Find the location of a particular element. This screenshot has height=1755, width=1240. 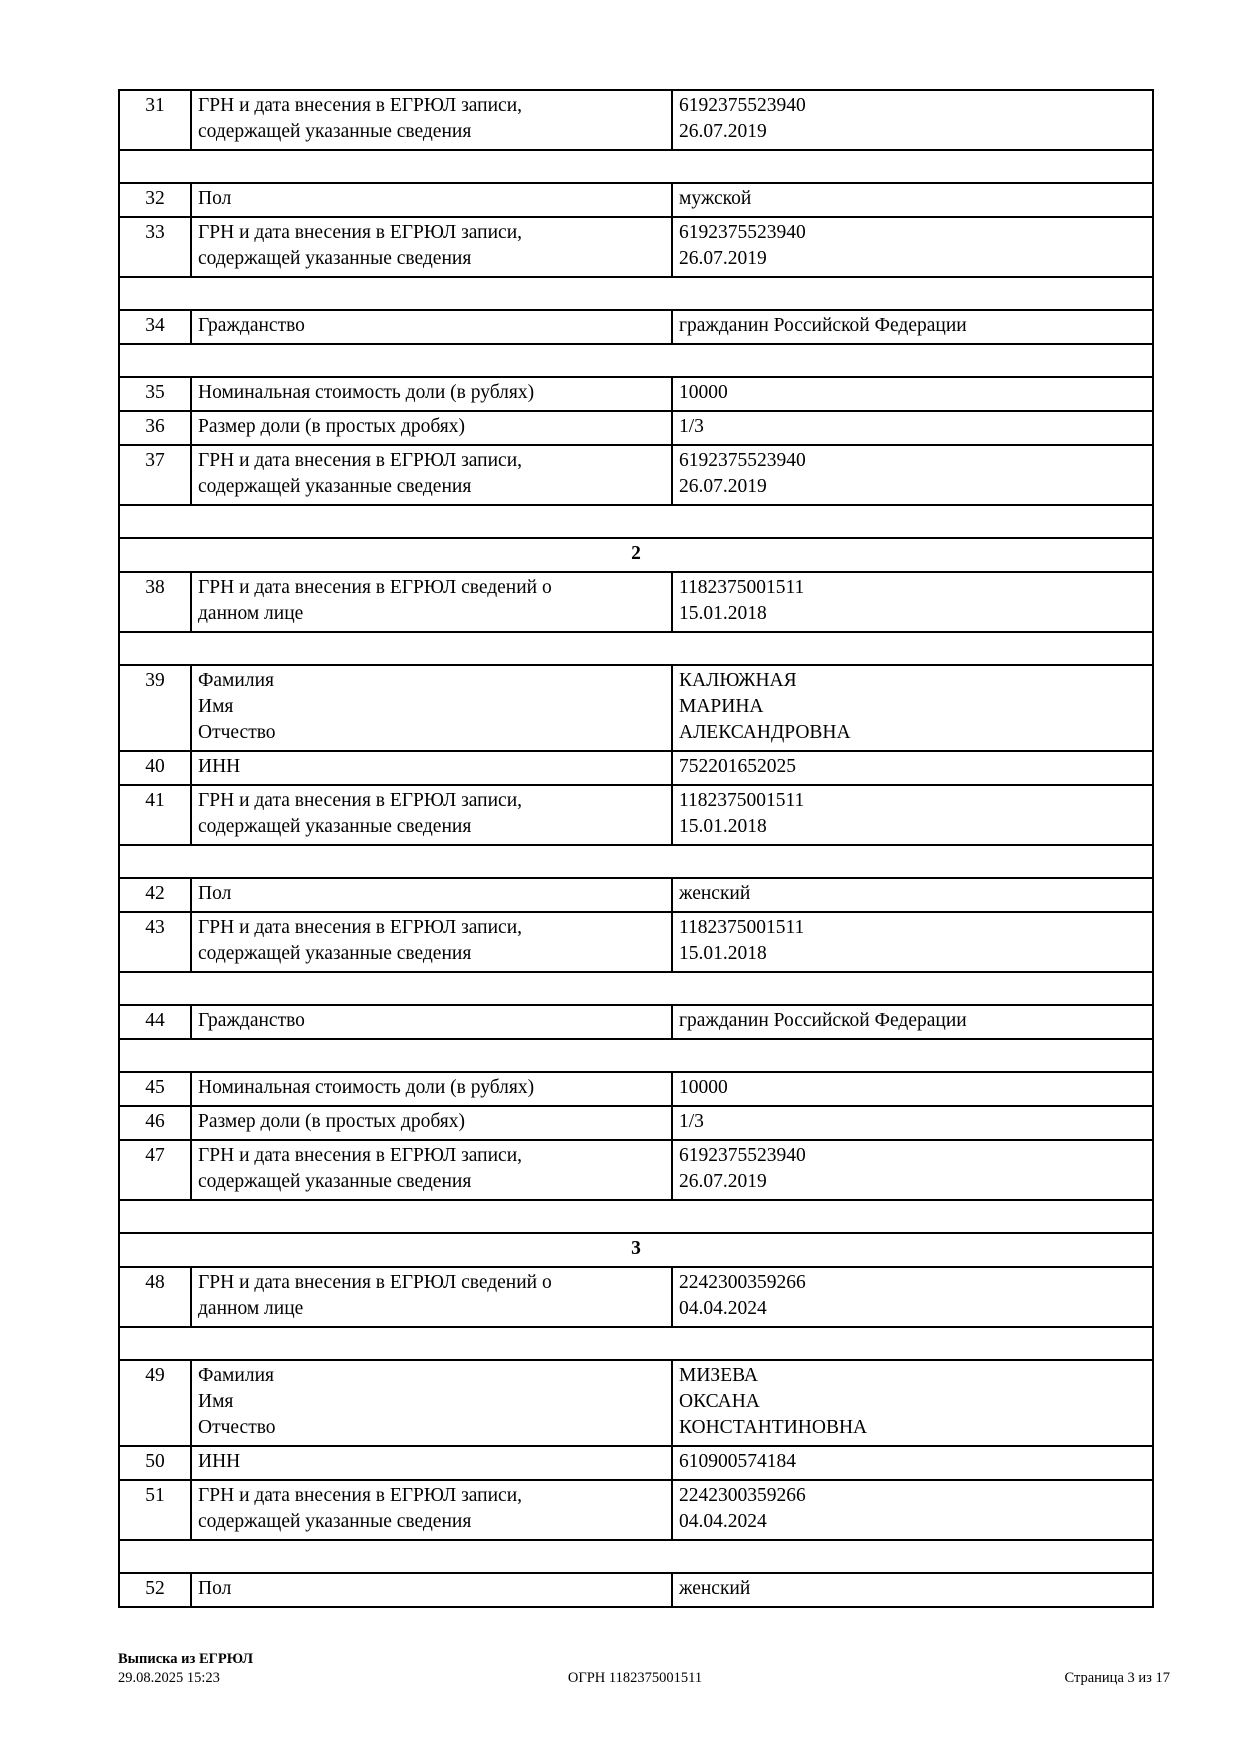

table-row: 36 Размер доли (в простых дробях) 1/3 is located at coordinates (636, 428).